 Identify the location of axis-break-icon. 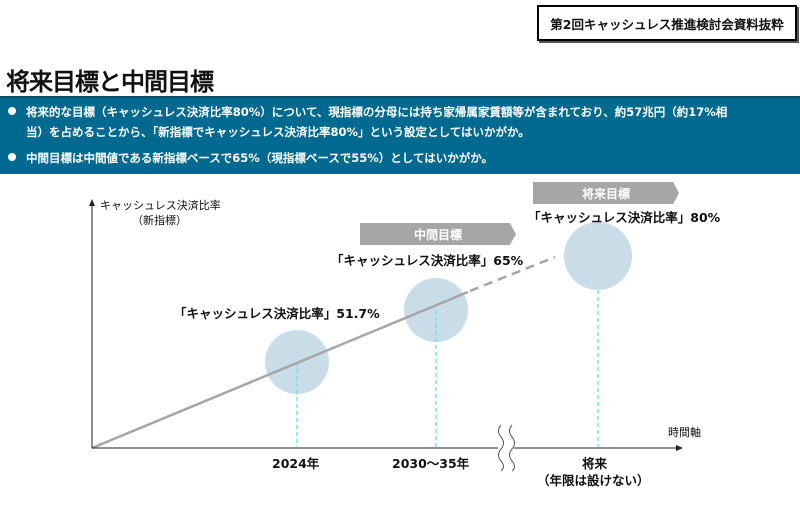
(506, 448).